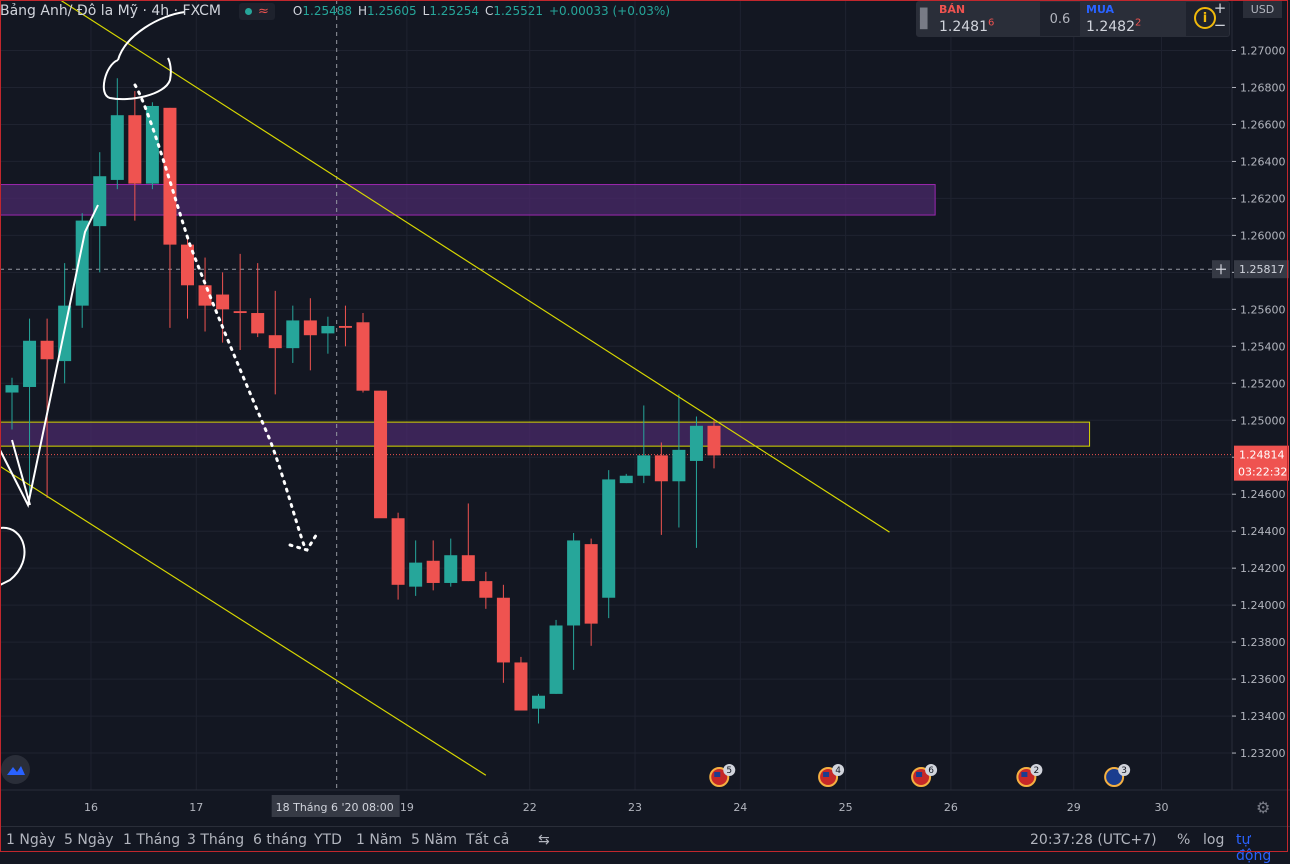  I want to click on range-6m: 6 tháng, so click(280, 840).